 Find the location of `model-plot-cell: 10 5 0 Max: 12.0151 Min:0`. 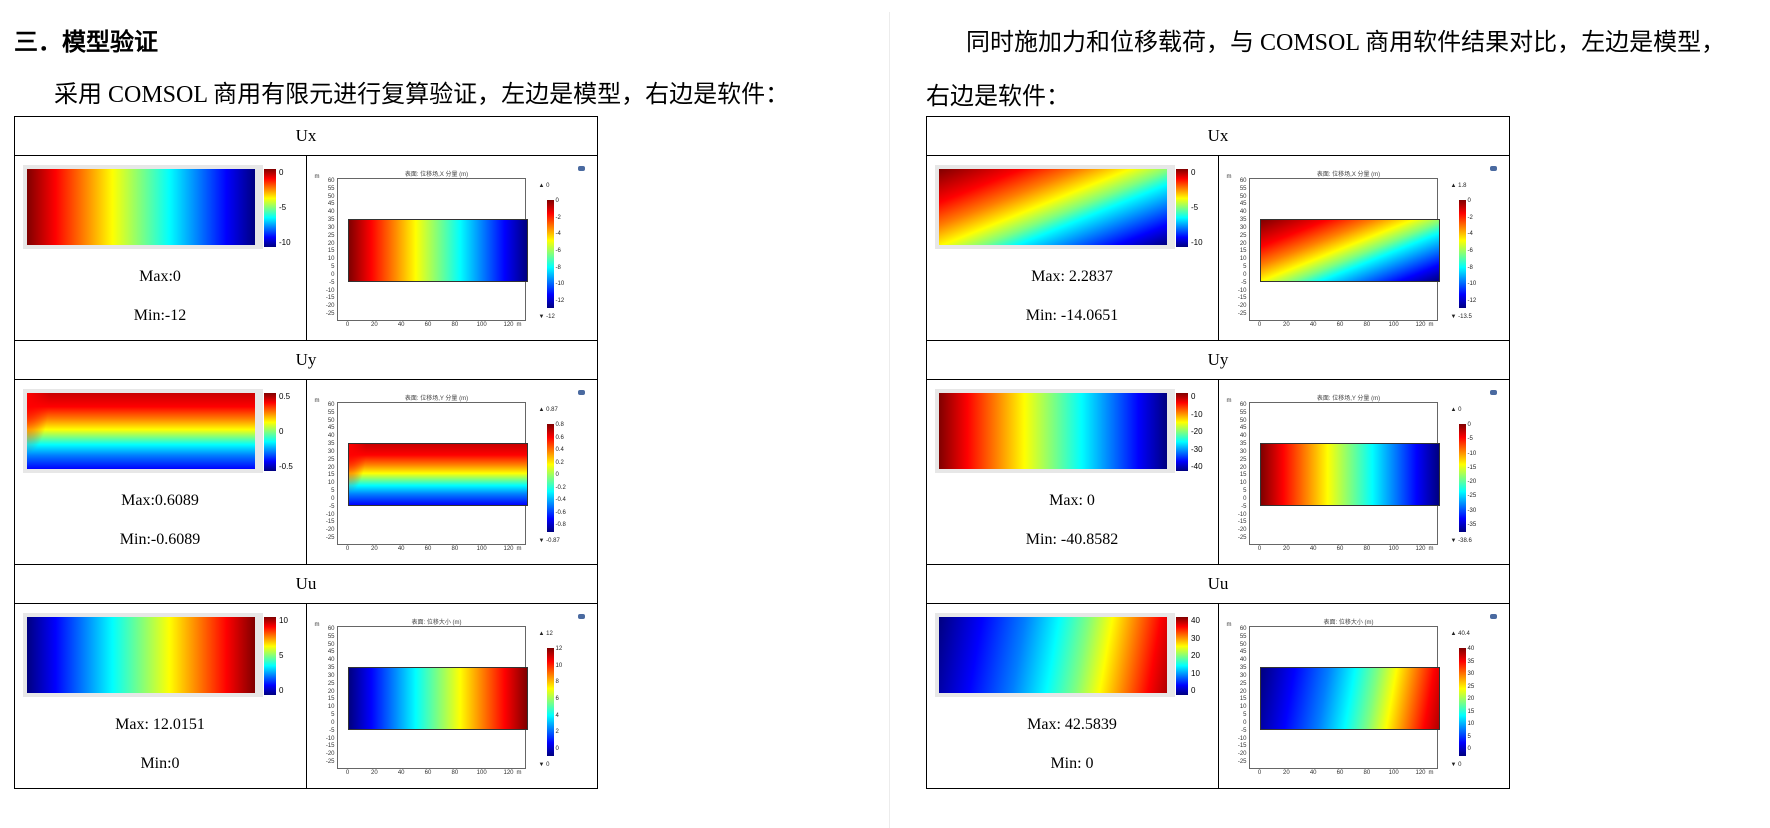

model-plot-cell: 10 5 0 Max: 12.0151 Min:0 is located at coordinates (160, 696).